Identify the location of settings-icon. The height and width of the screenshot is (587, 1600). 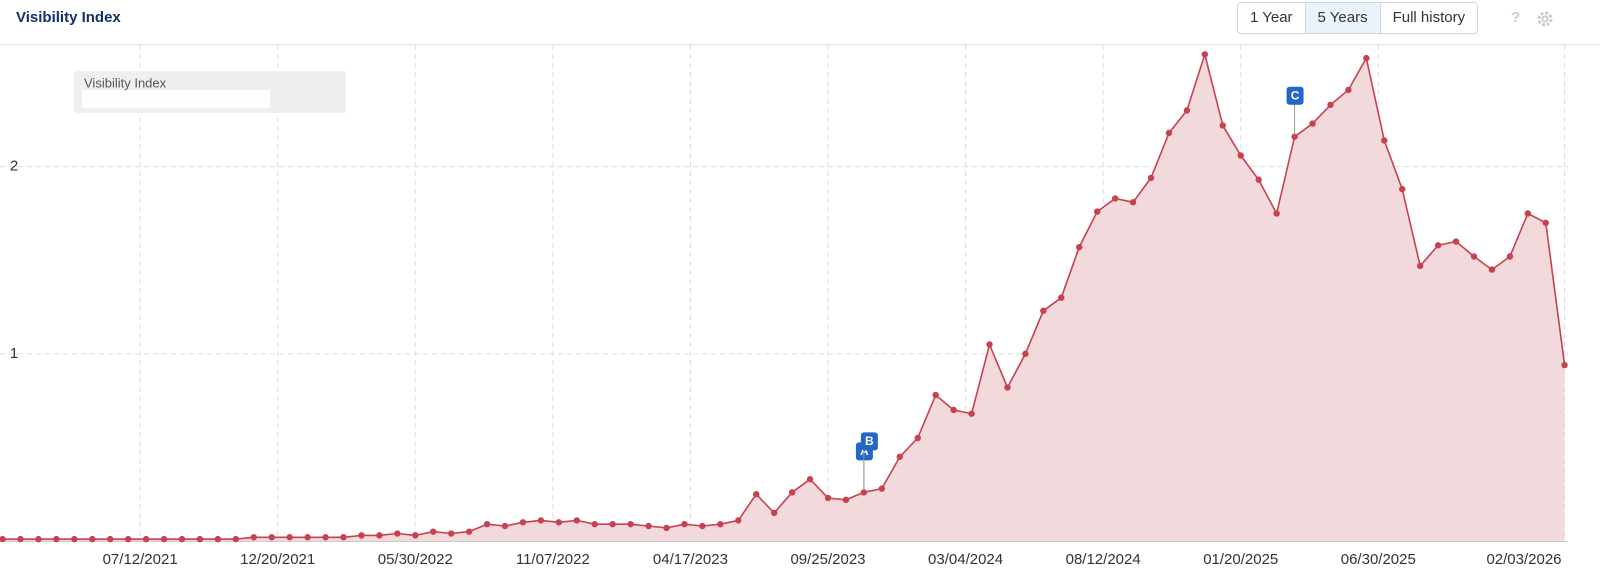
(1545, 19).